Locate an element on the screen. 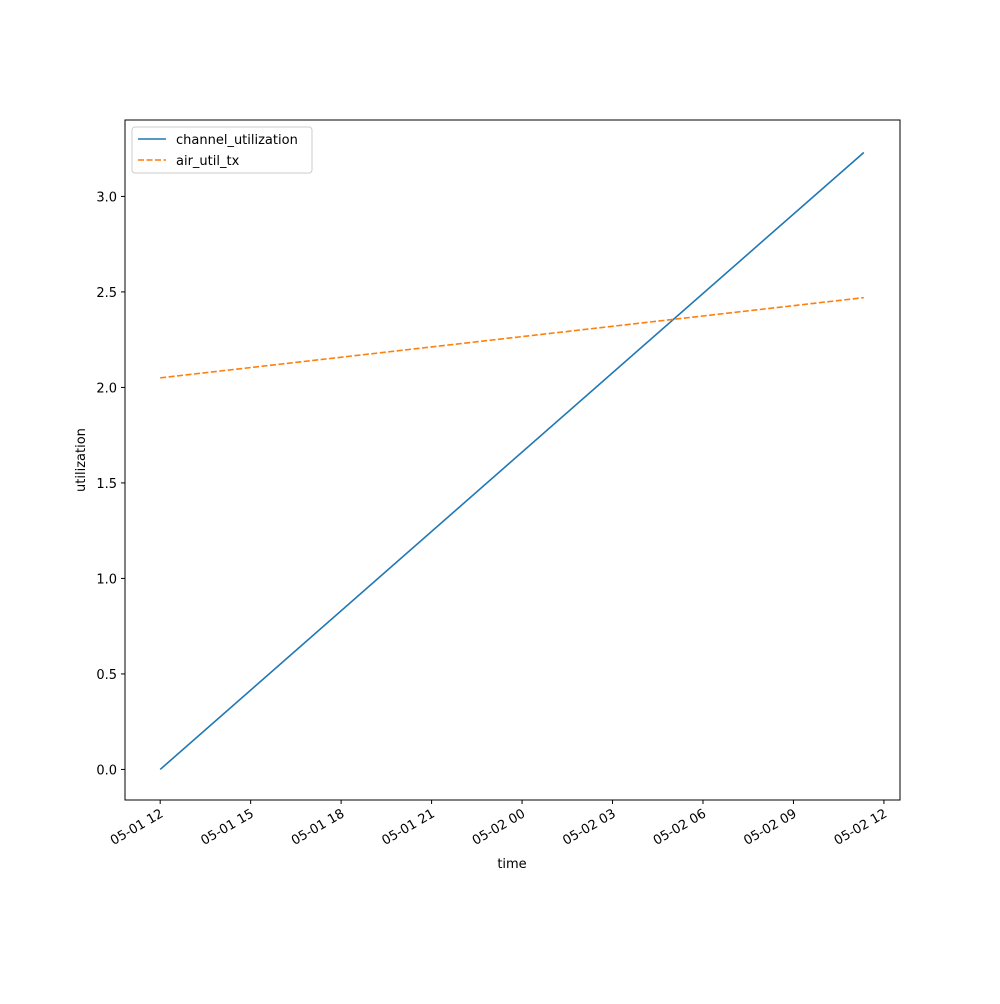  series-line is located at coordinates (512, 337).